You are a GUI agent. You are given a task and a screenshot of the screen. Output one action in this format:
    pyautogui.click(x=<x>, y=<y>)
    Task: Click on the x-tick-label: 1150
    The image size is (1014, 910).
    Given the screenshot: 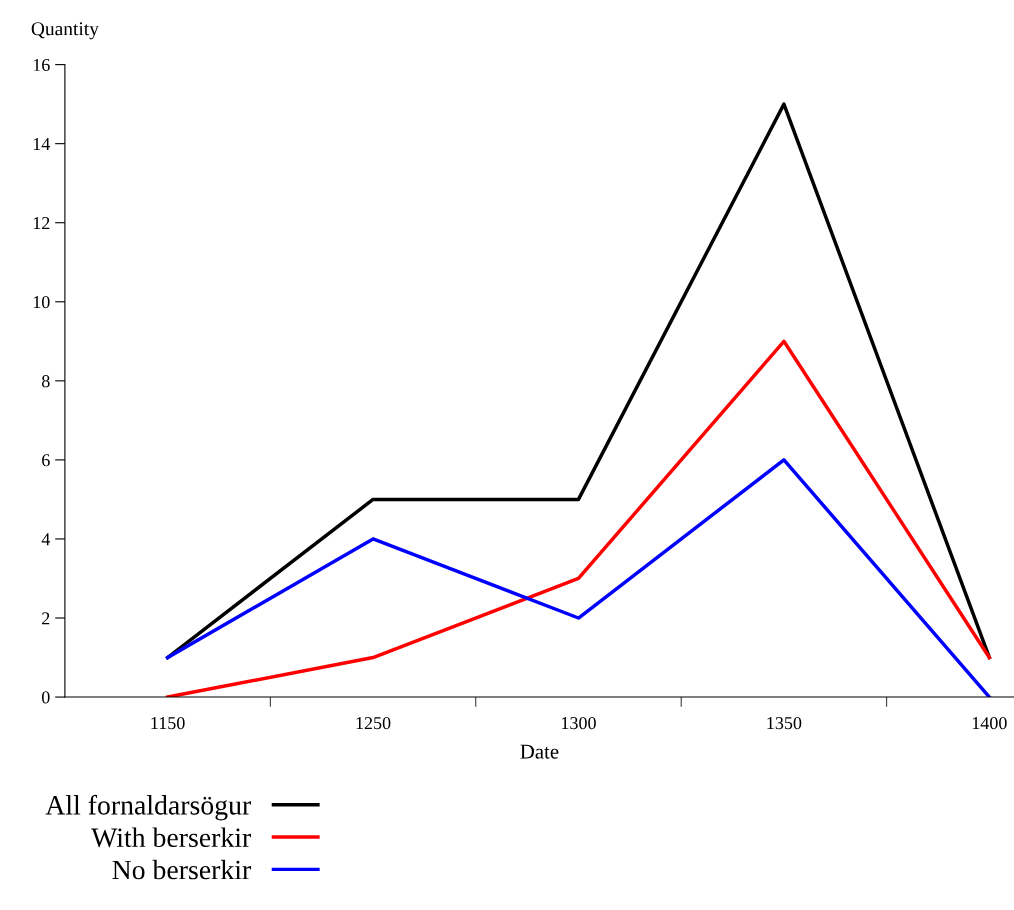 What is the action you would take?
    pyautogui.click(x=168, y=723)
    